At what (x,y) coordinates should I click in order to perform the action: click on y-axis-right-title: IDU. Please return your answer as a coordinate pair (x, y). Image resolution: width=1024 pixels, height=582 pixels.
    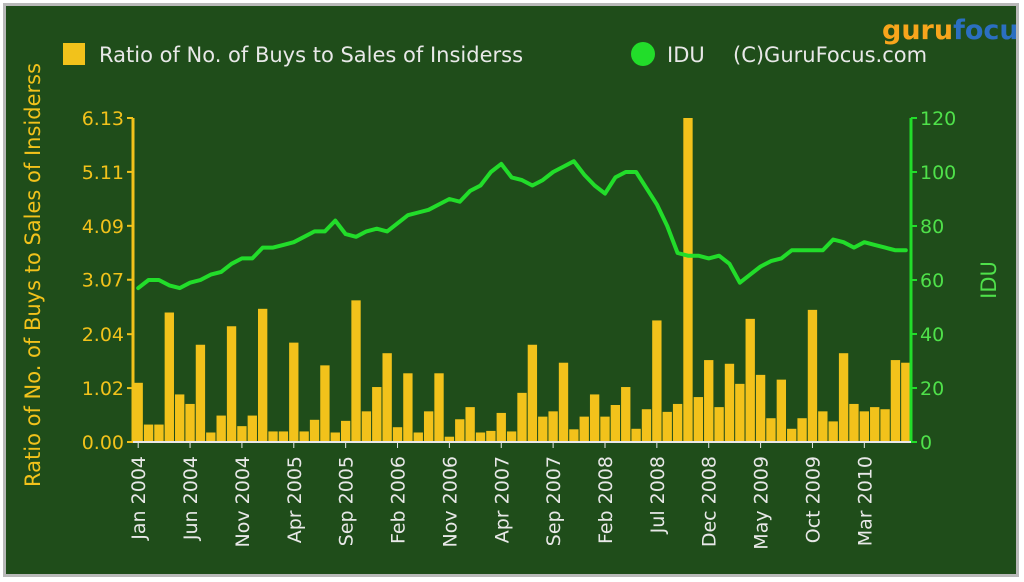
    Looking at the image, I should click on (989, 280).